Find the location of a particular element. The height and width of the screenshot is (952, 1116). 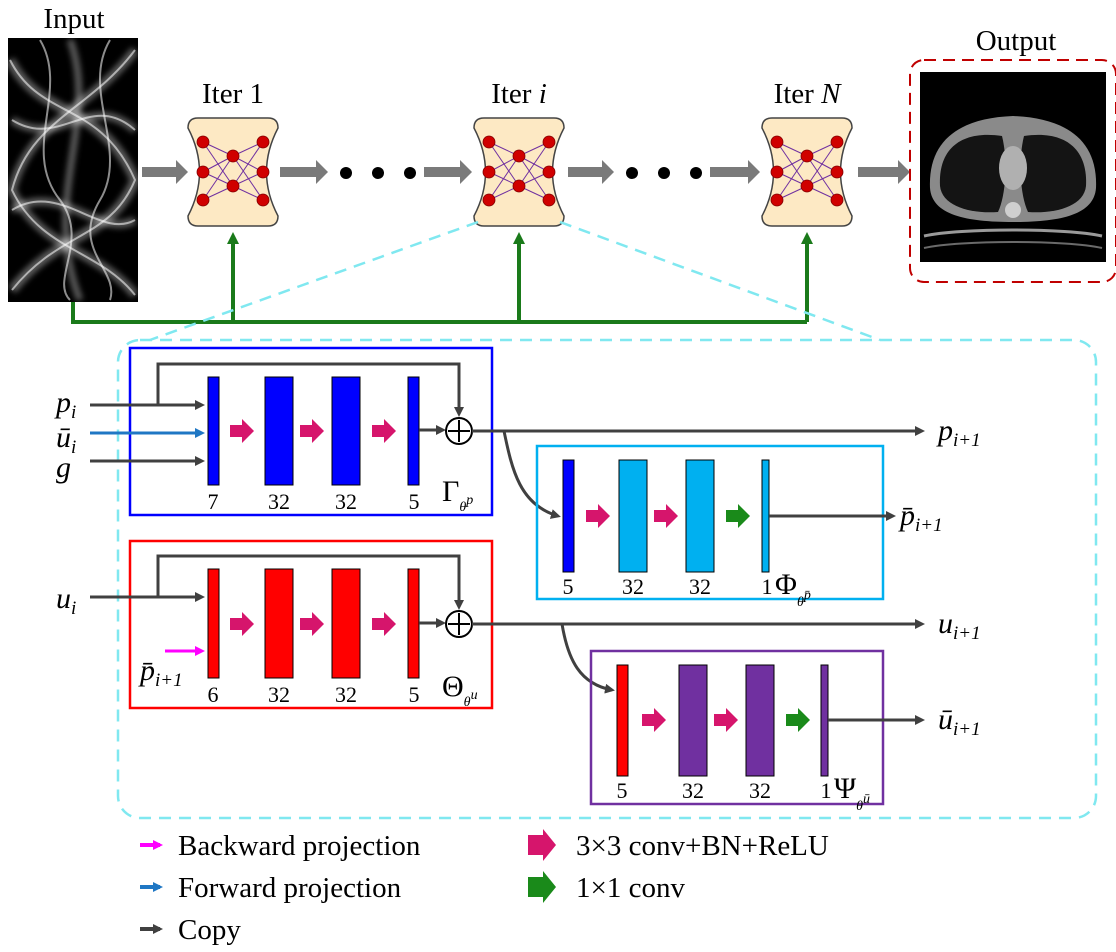

ellipsis-dots is located at coordinates (521, 173).